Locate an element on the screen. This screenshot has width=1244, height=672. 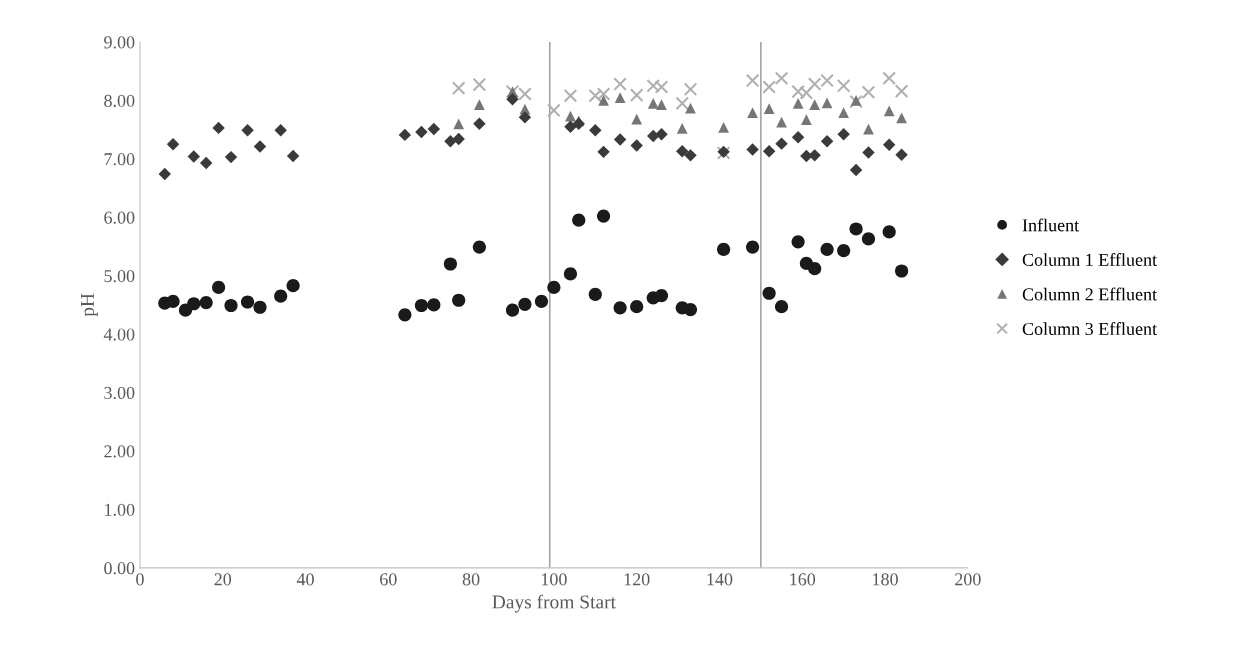
y-tick-label: 9.00 is located at coordinates (119, 42).